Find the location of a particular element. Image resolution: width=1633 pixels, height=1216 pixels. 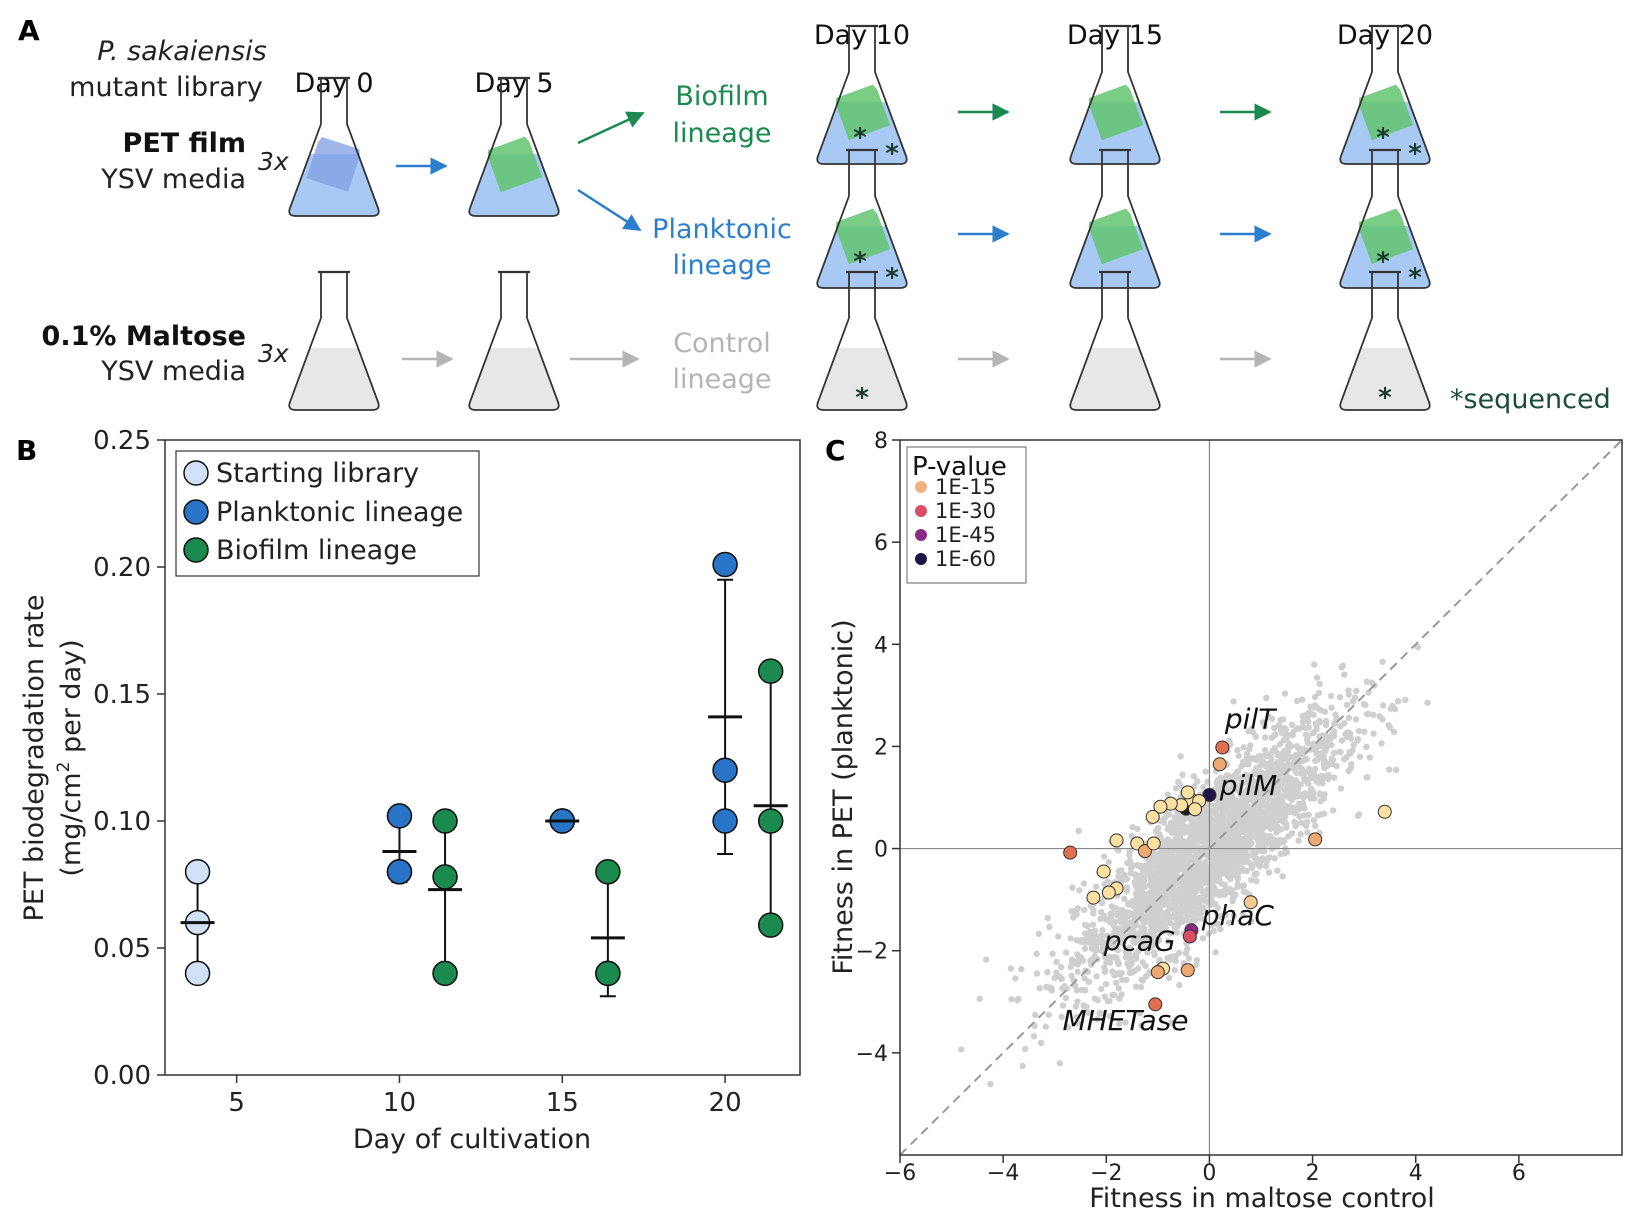

data-point-s2-g0-p2 is located at coordinates (445, 973).